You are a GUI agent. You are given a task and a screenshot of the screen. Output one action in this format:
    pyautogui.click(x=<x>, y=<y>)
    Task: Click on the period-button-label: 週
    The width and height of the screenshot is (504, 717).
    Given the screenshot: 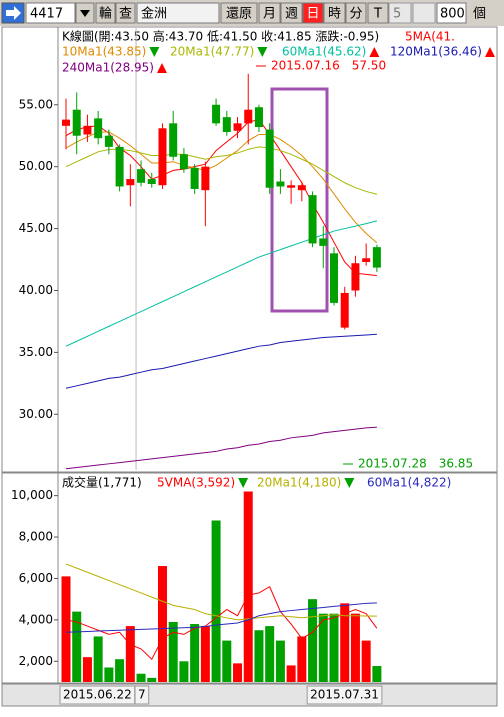 What is the action you would take?
    pyautogui.click(x=291, y=14)
    